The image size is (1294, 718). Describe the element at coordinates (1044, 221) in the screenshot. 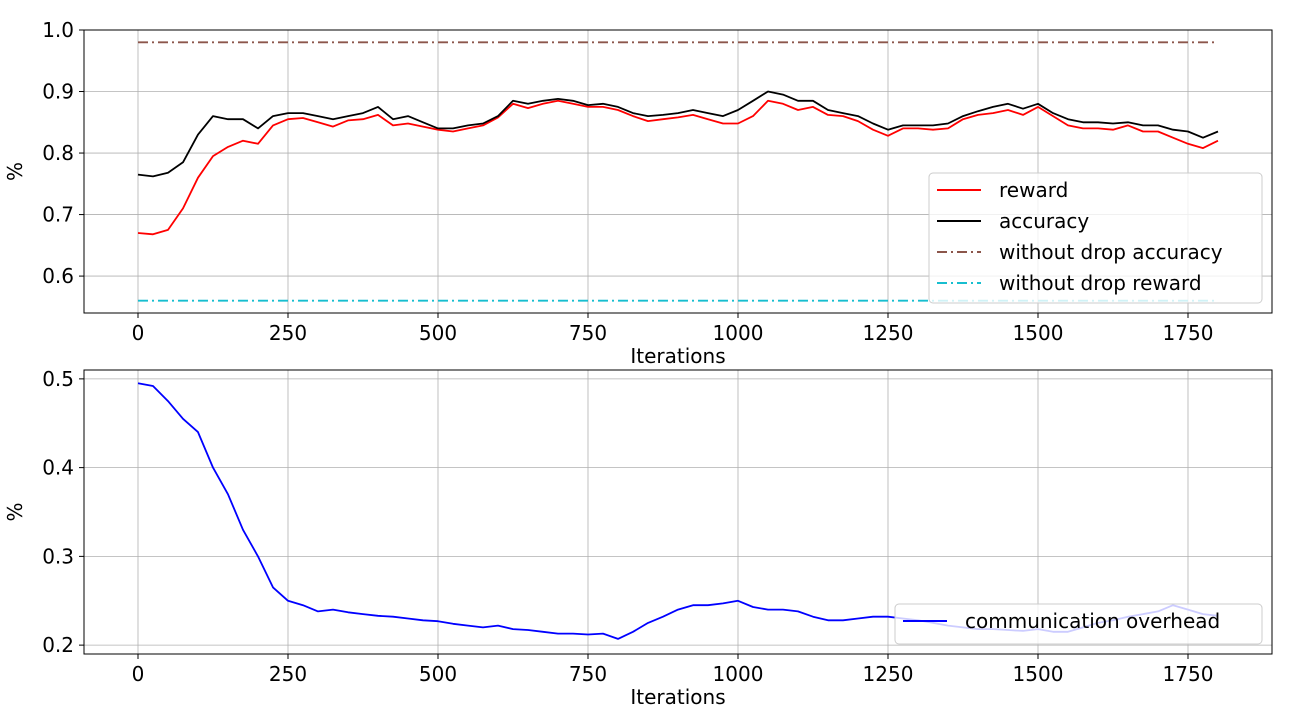

I see `chart-0-legend-label: accuracy` at that location.